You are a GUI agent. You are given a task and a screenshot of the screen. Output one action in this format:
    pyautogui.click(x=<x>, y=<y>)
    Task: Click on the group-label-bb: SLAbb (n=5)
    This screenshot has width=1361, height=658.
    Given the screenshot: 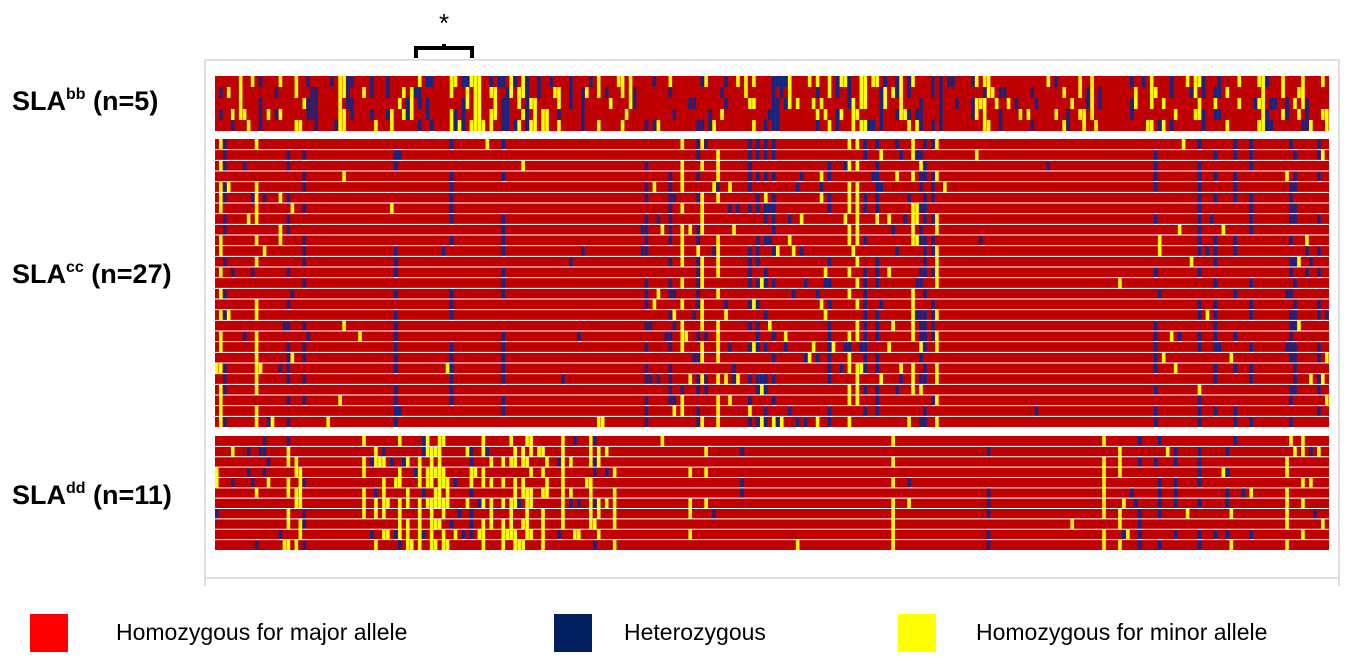 What is the action you would take?
    pyautogui.click(x=85, y=101)
    